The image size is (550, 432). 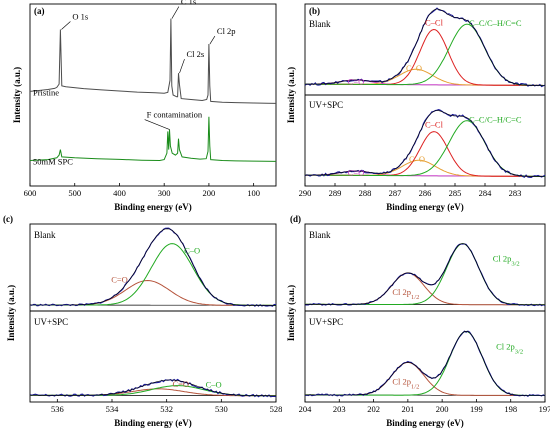 What do you see at coordinates (395, 193) in the screenshot?
I see `panel-b-tick-label: 287` at bounding box center [395, 193].